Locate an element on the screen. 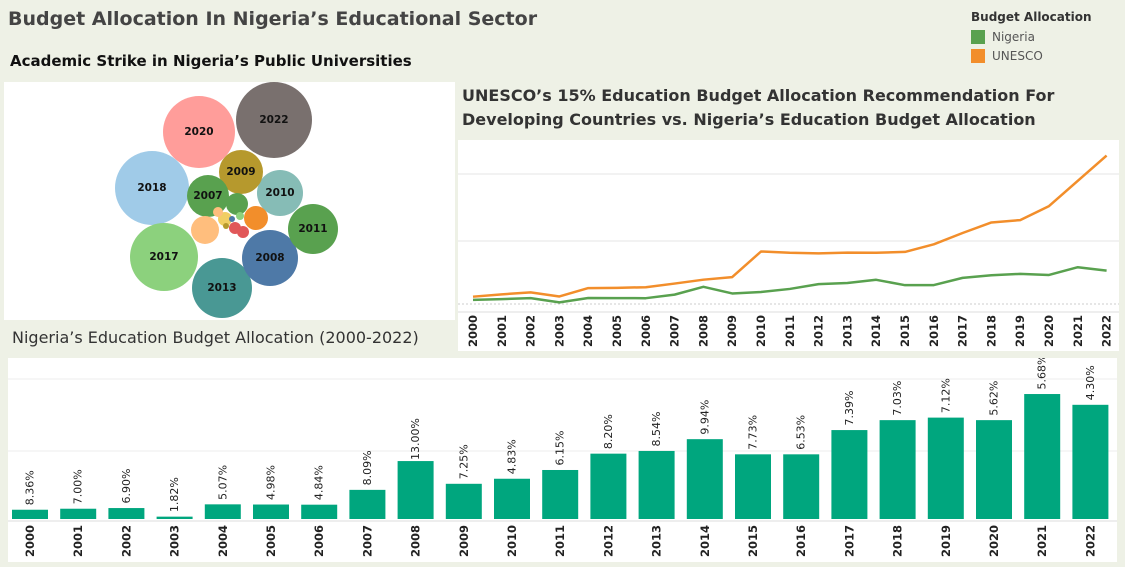 Image resolution: width=1125 pixels, height=567 pixels. series-line-nigeria is located at coordinates (789, 284).